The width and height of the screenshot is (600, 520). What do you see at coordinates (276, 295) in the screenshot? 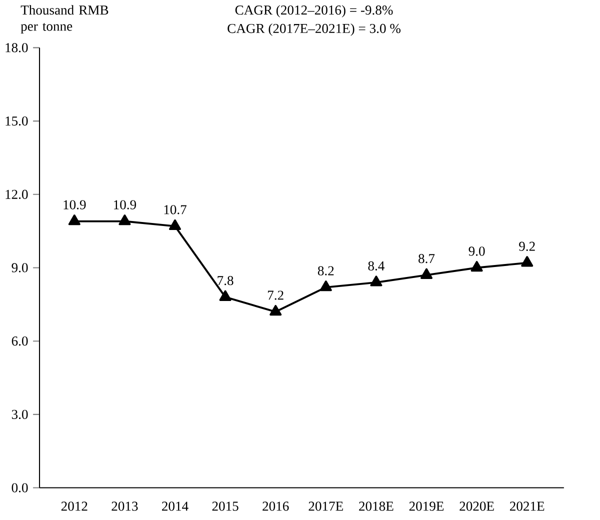
I see `data-label: 7.2` at bounding box center [276, 295].